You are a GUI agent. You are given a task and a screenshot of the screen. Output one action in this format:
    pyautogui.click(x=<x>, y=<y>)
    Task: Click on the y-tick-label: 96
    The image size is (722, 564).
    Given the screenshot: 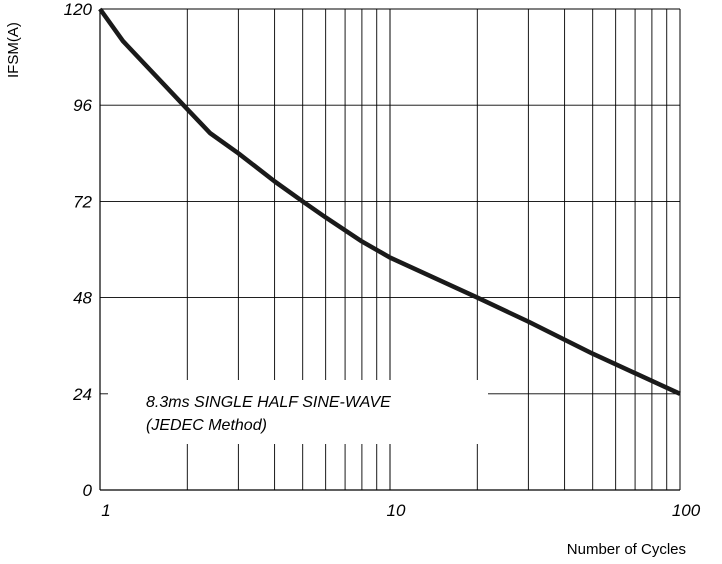 What is the action you would take?
    pyautogui.click(x=82, y=105)
    